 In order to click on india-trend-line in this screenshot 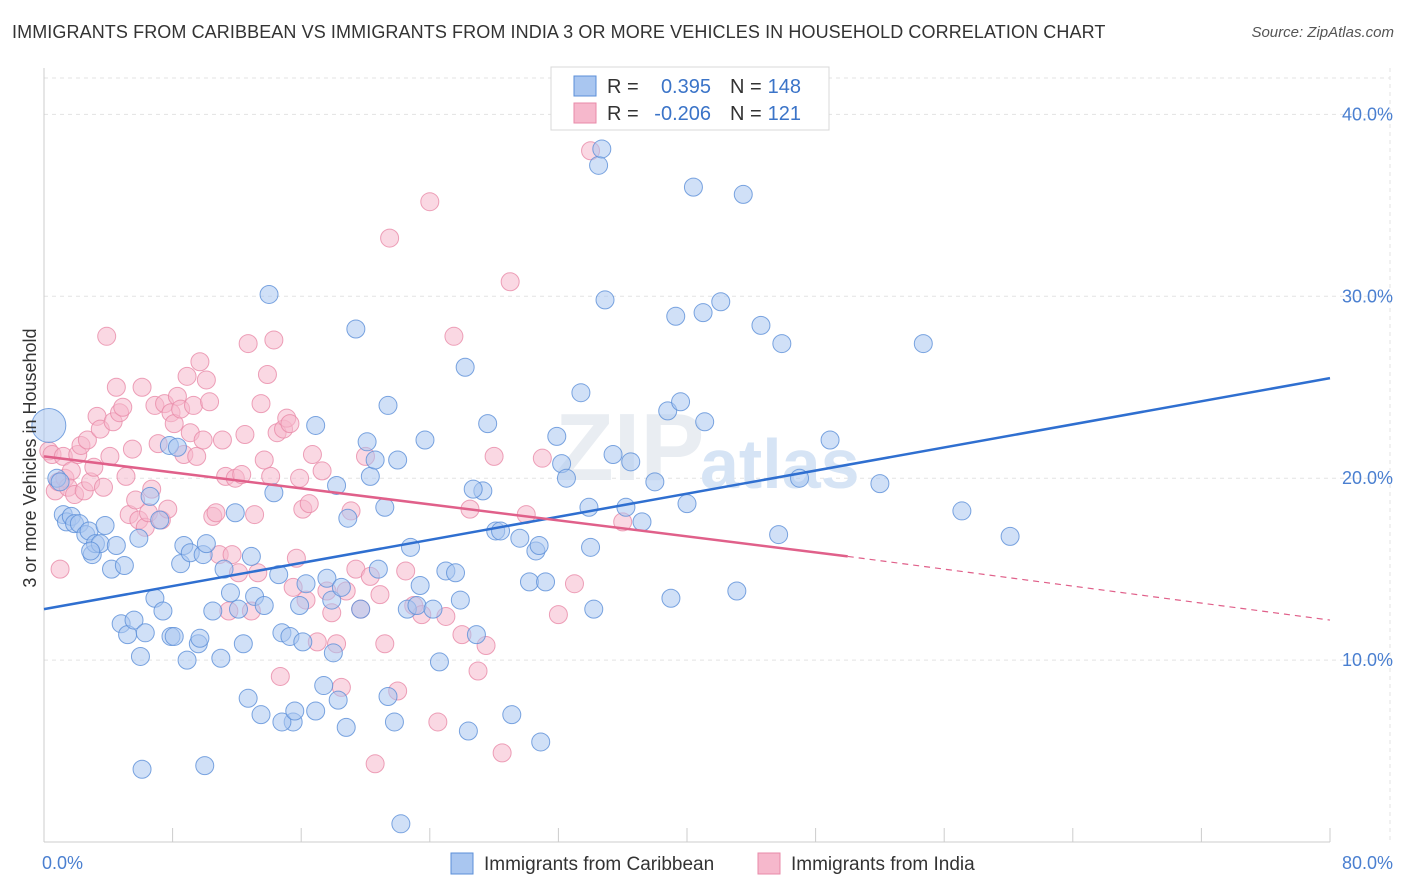, I will do `click(445, 506)`.